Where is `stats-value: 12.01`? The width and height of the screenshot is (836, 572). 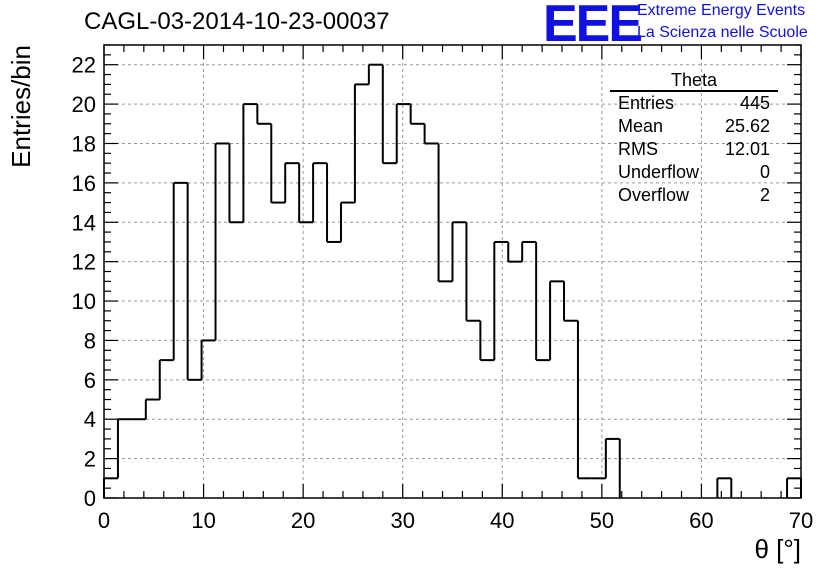
stats-value: 12.01 is located at coordinates (747, 149).